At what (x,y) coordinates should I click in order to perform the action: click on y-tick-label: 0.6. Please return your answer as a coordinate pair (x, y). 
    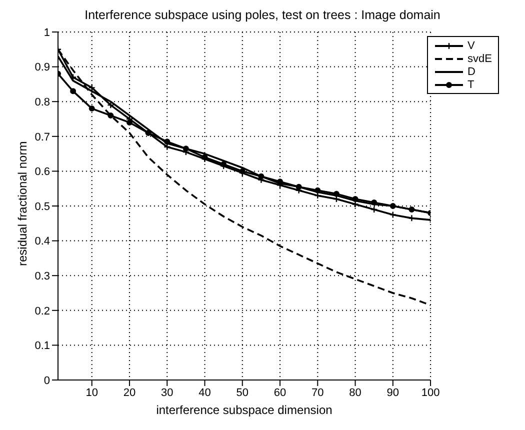
    Looking at the image, I should click on (42, 172).